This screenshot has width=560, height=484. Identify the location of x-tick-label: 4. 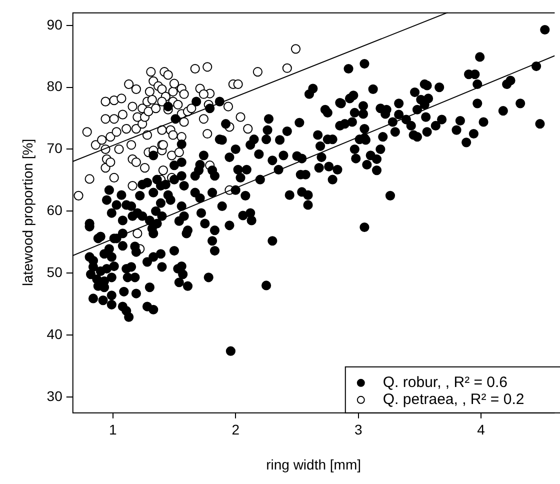
(481, 430).